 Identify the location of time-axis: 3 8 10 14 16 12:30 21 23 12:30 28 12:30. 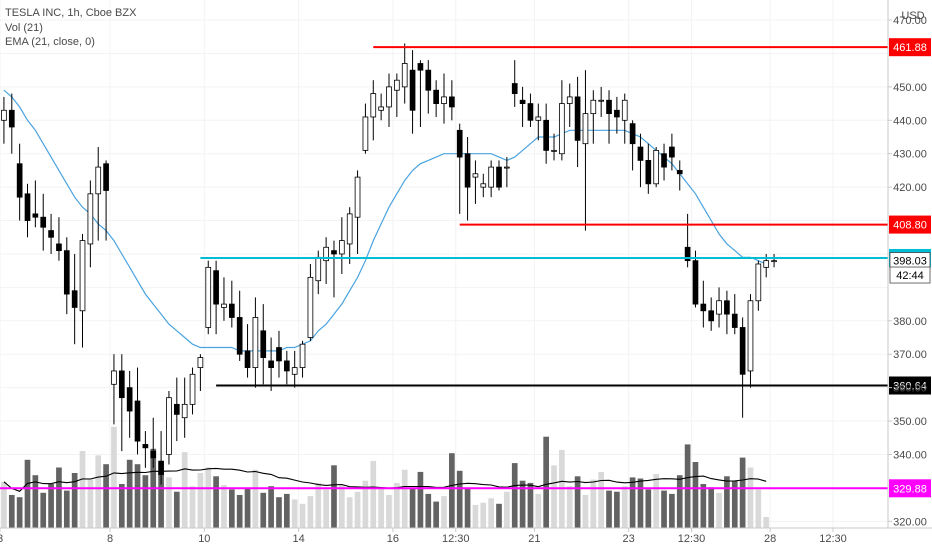
(466, 538).